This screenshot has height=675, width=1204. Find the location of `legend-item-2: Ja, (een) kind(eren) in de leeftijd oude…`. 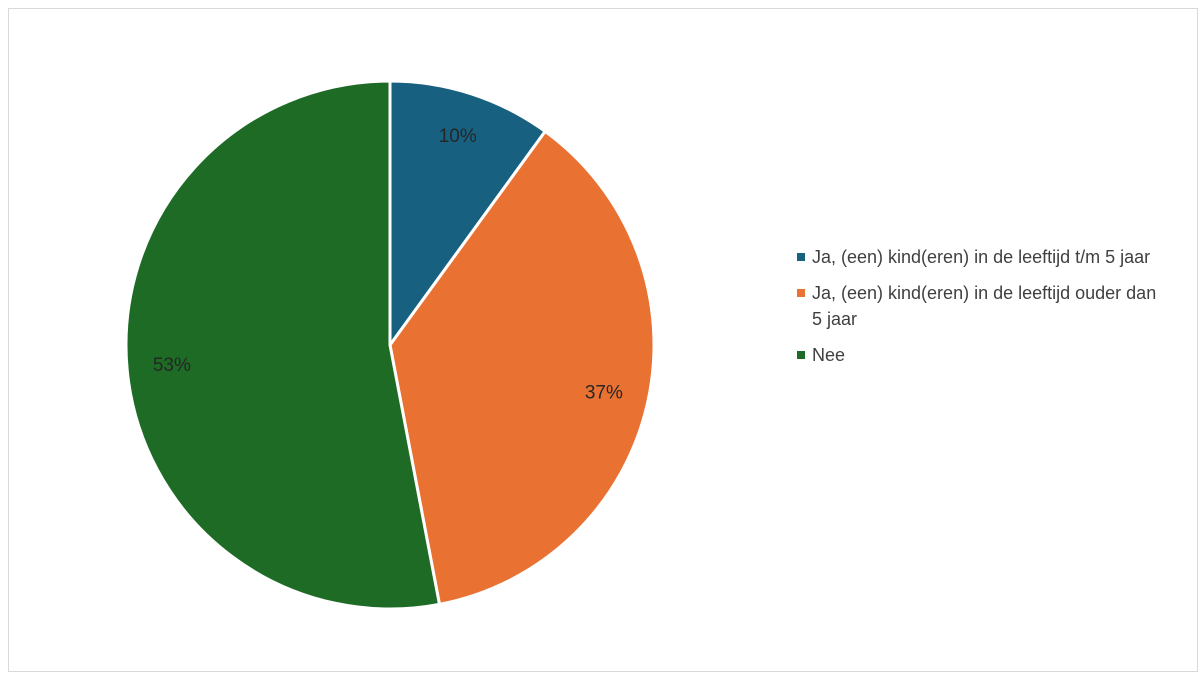

legend-item-2: Ja, (een) kind(eren) in de leeftijd oude… is located at coordinates (997, 306).